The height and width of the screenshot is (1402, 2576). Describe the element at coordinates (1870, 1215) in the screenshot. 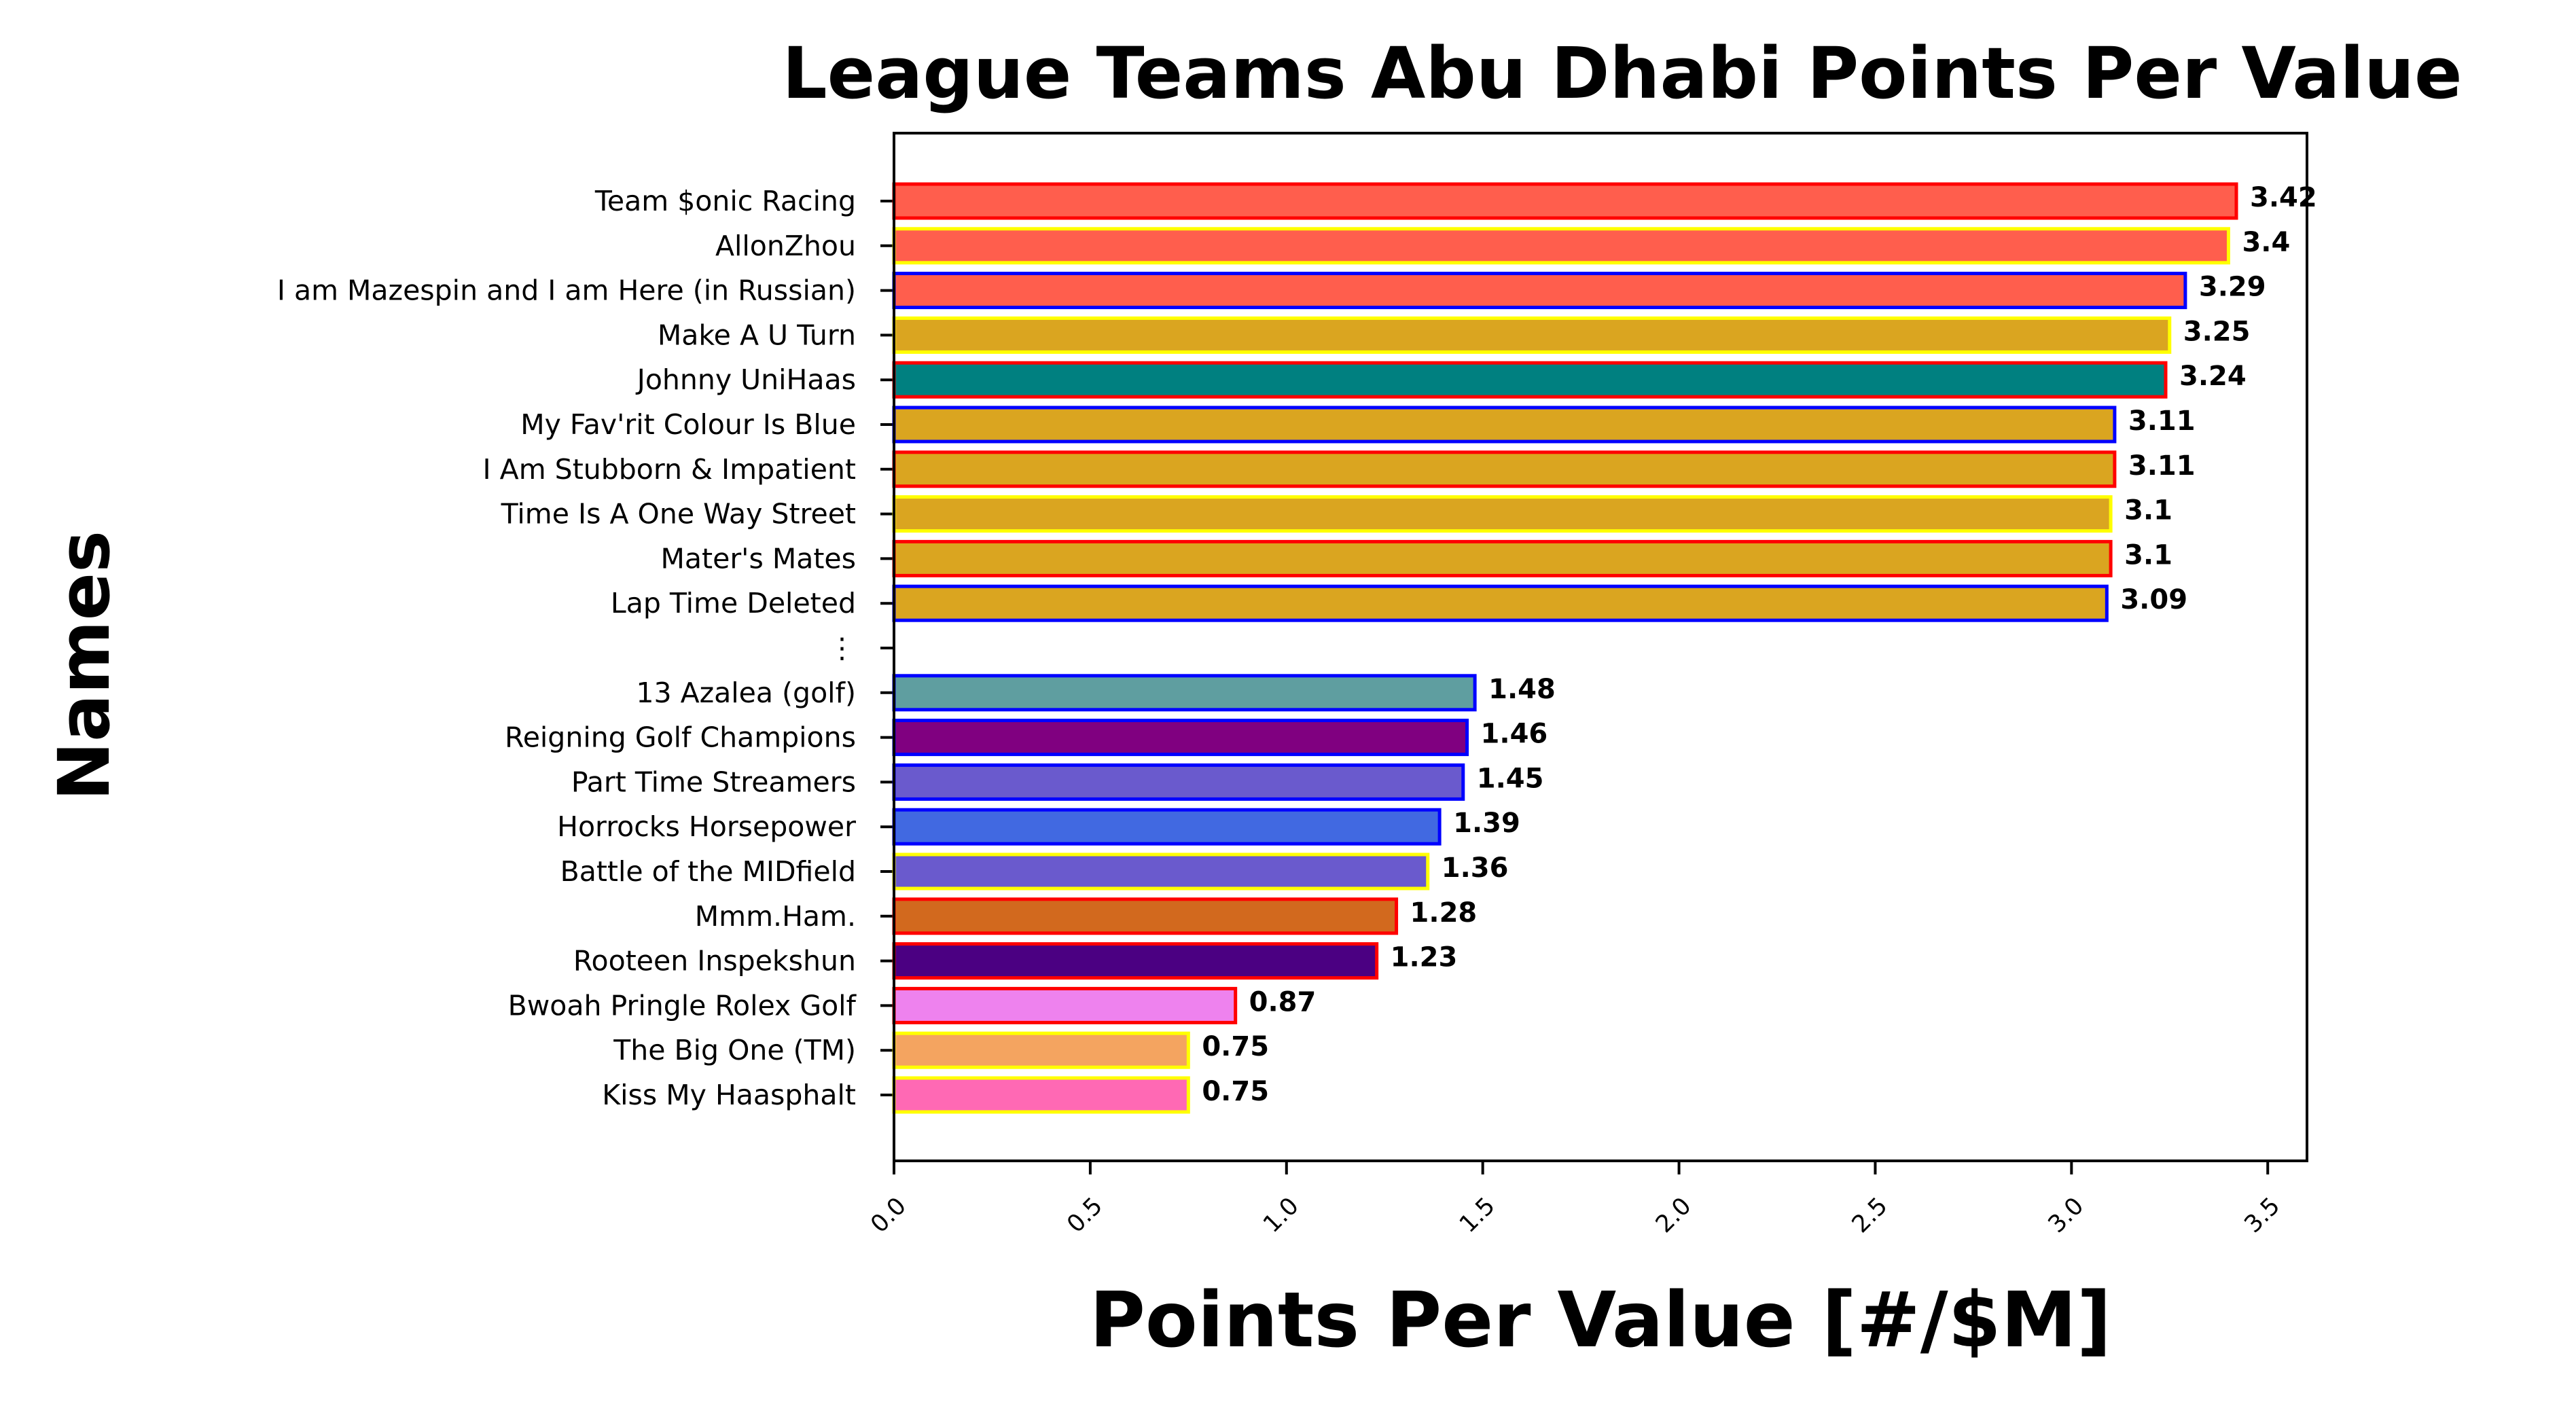

I see `x-tick-label: 2.5` at that location.